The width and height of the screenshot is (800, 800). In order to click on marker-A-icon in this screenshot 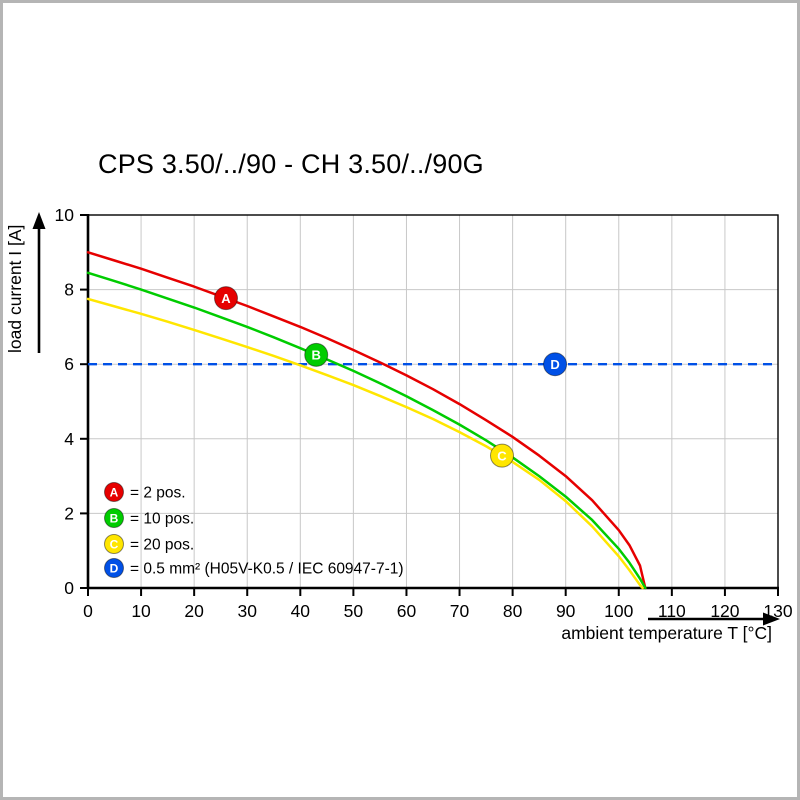, I will do `click(226, 298)`.